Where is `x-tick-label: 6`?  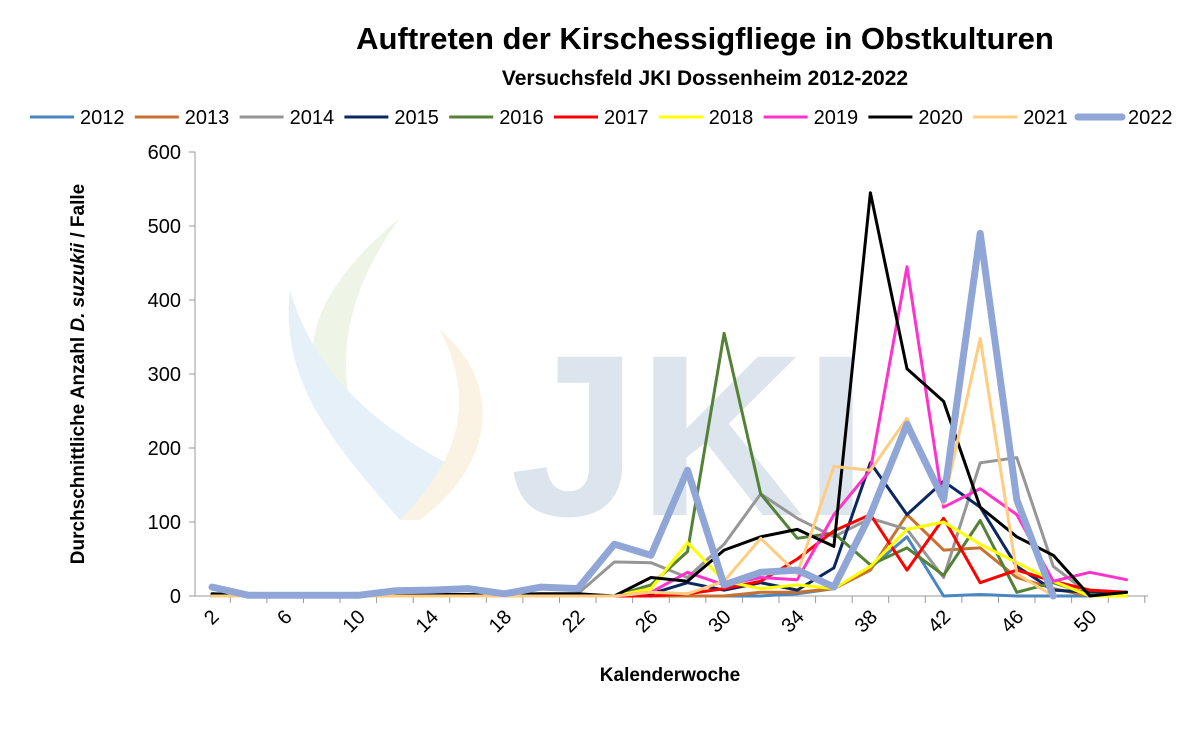
x-tick-label: 6 is located at coordinates (284, 617).